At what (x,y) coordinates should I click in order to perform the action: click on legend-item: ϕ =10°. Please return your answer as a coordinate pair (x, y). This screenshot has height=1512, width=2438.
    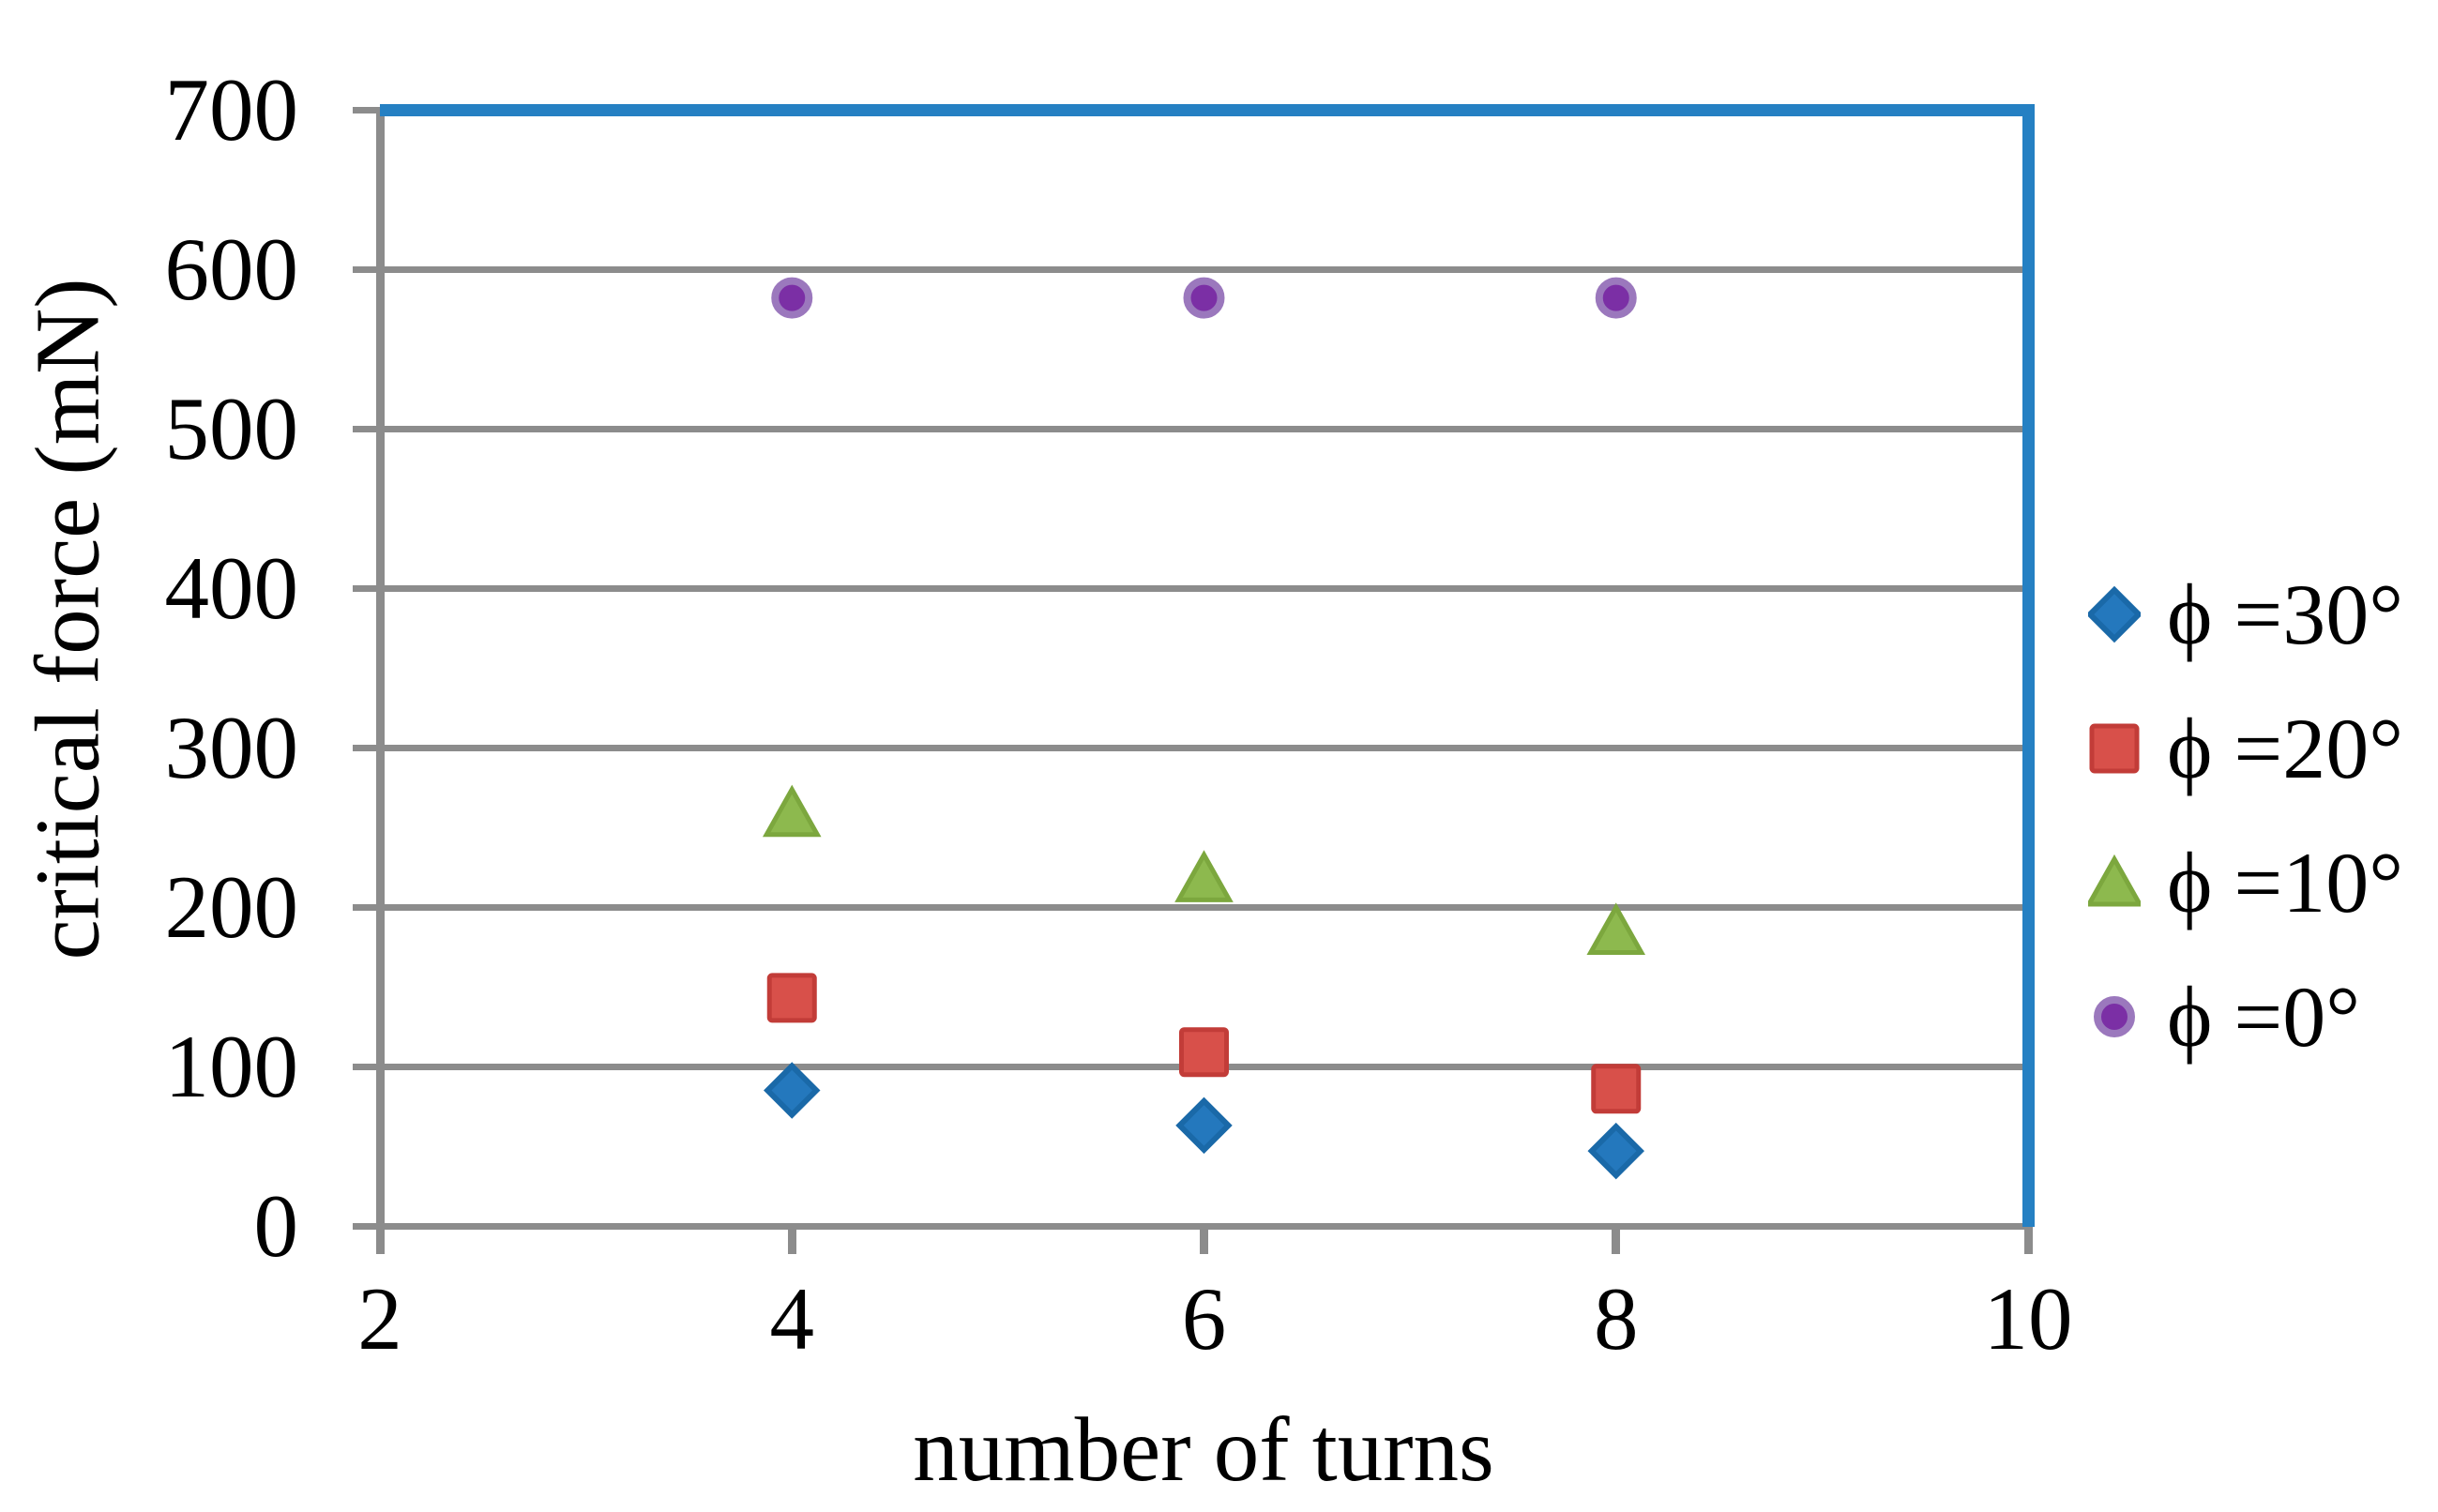
    Looking at the image, I should click on (2246, 882).